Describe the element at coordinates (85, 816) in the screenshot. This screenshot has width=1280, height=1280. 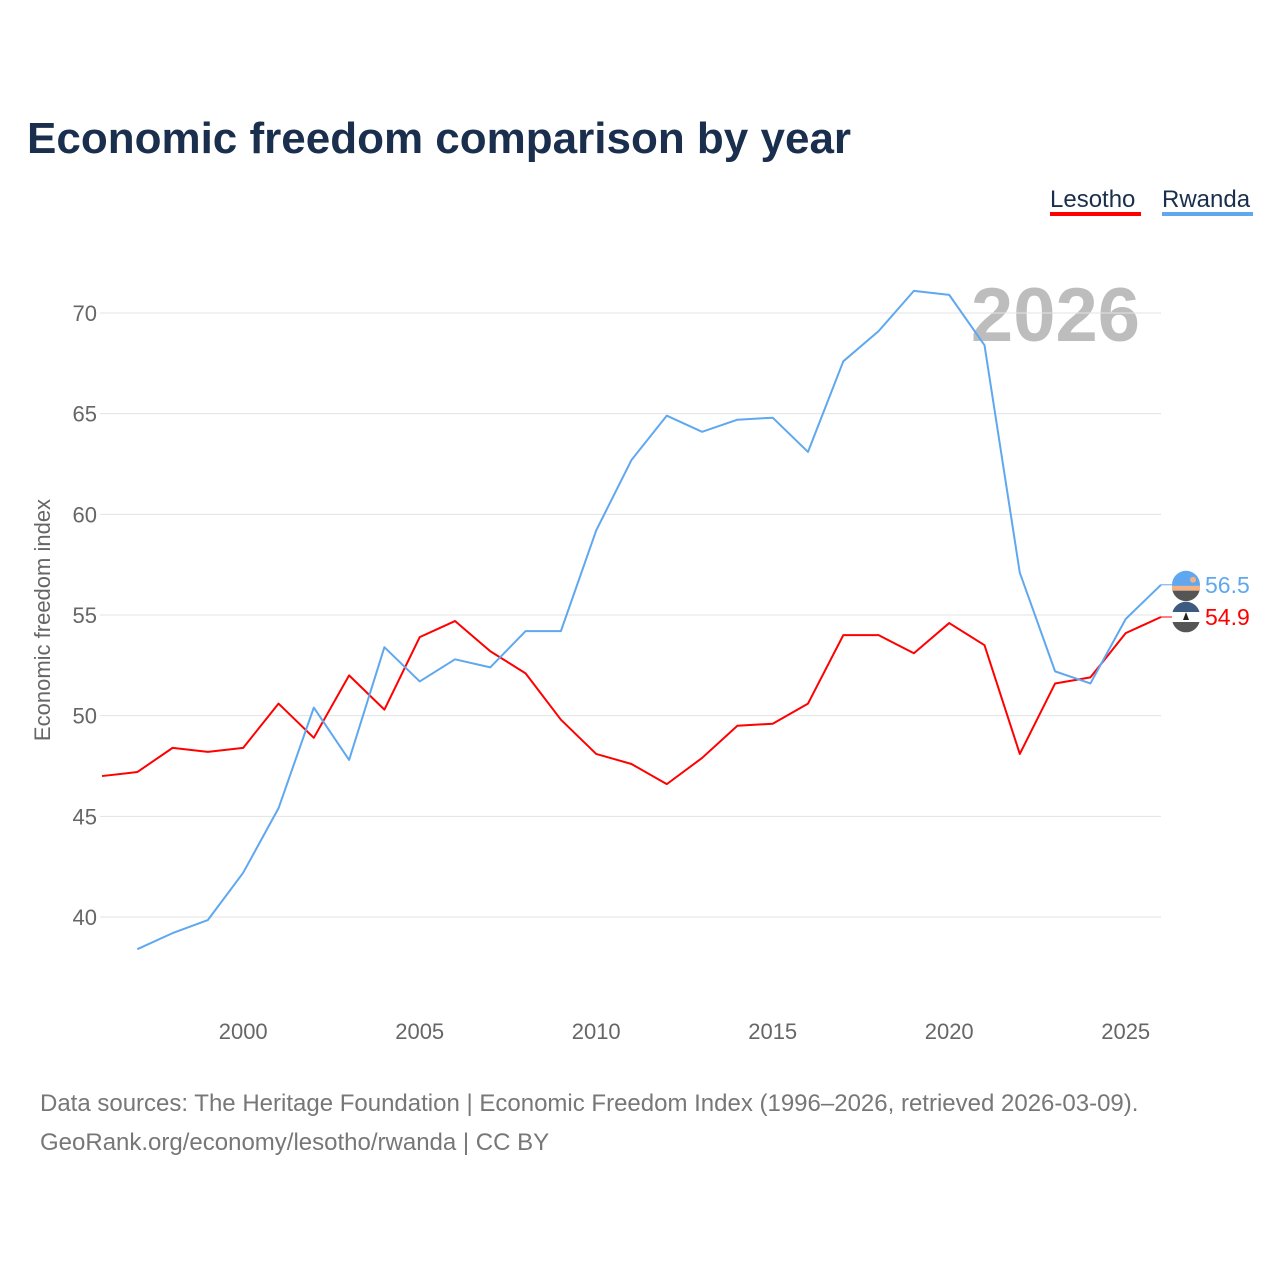
I see `y-tick-label: 45` at that location.